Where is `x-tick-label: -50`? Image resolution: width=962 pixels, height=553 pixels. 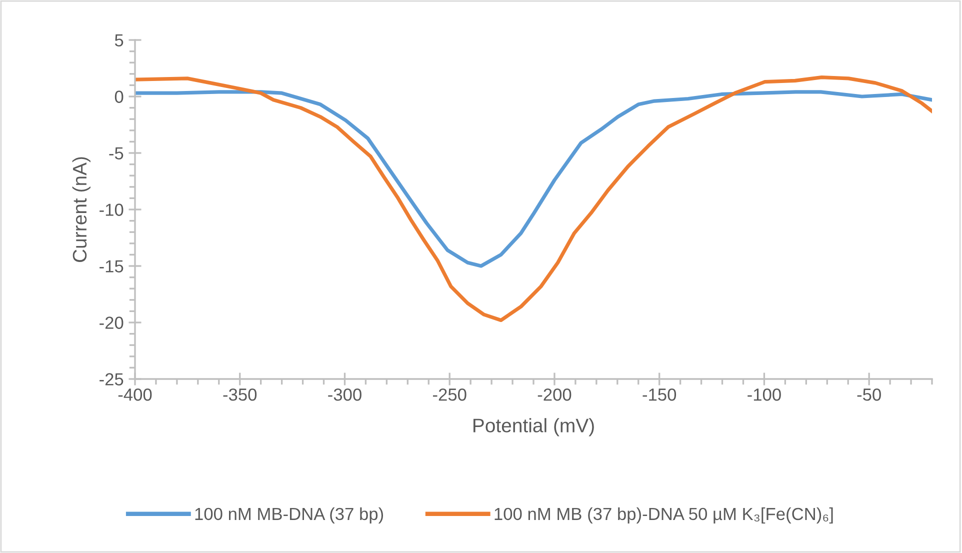
x-tick-label: -50 is located at coordinates (869, 394).